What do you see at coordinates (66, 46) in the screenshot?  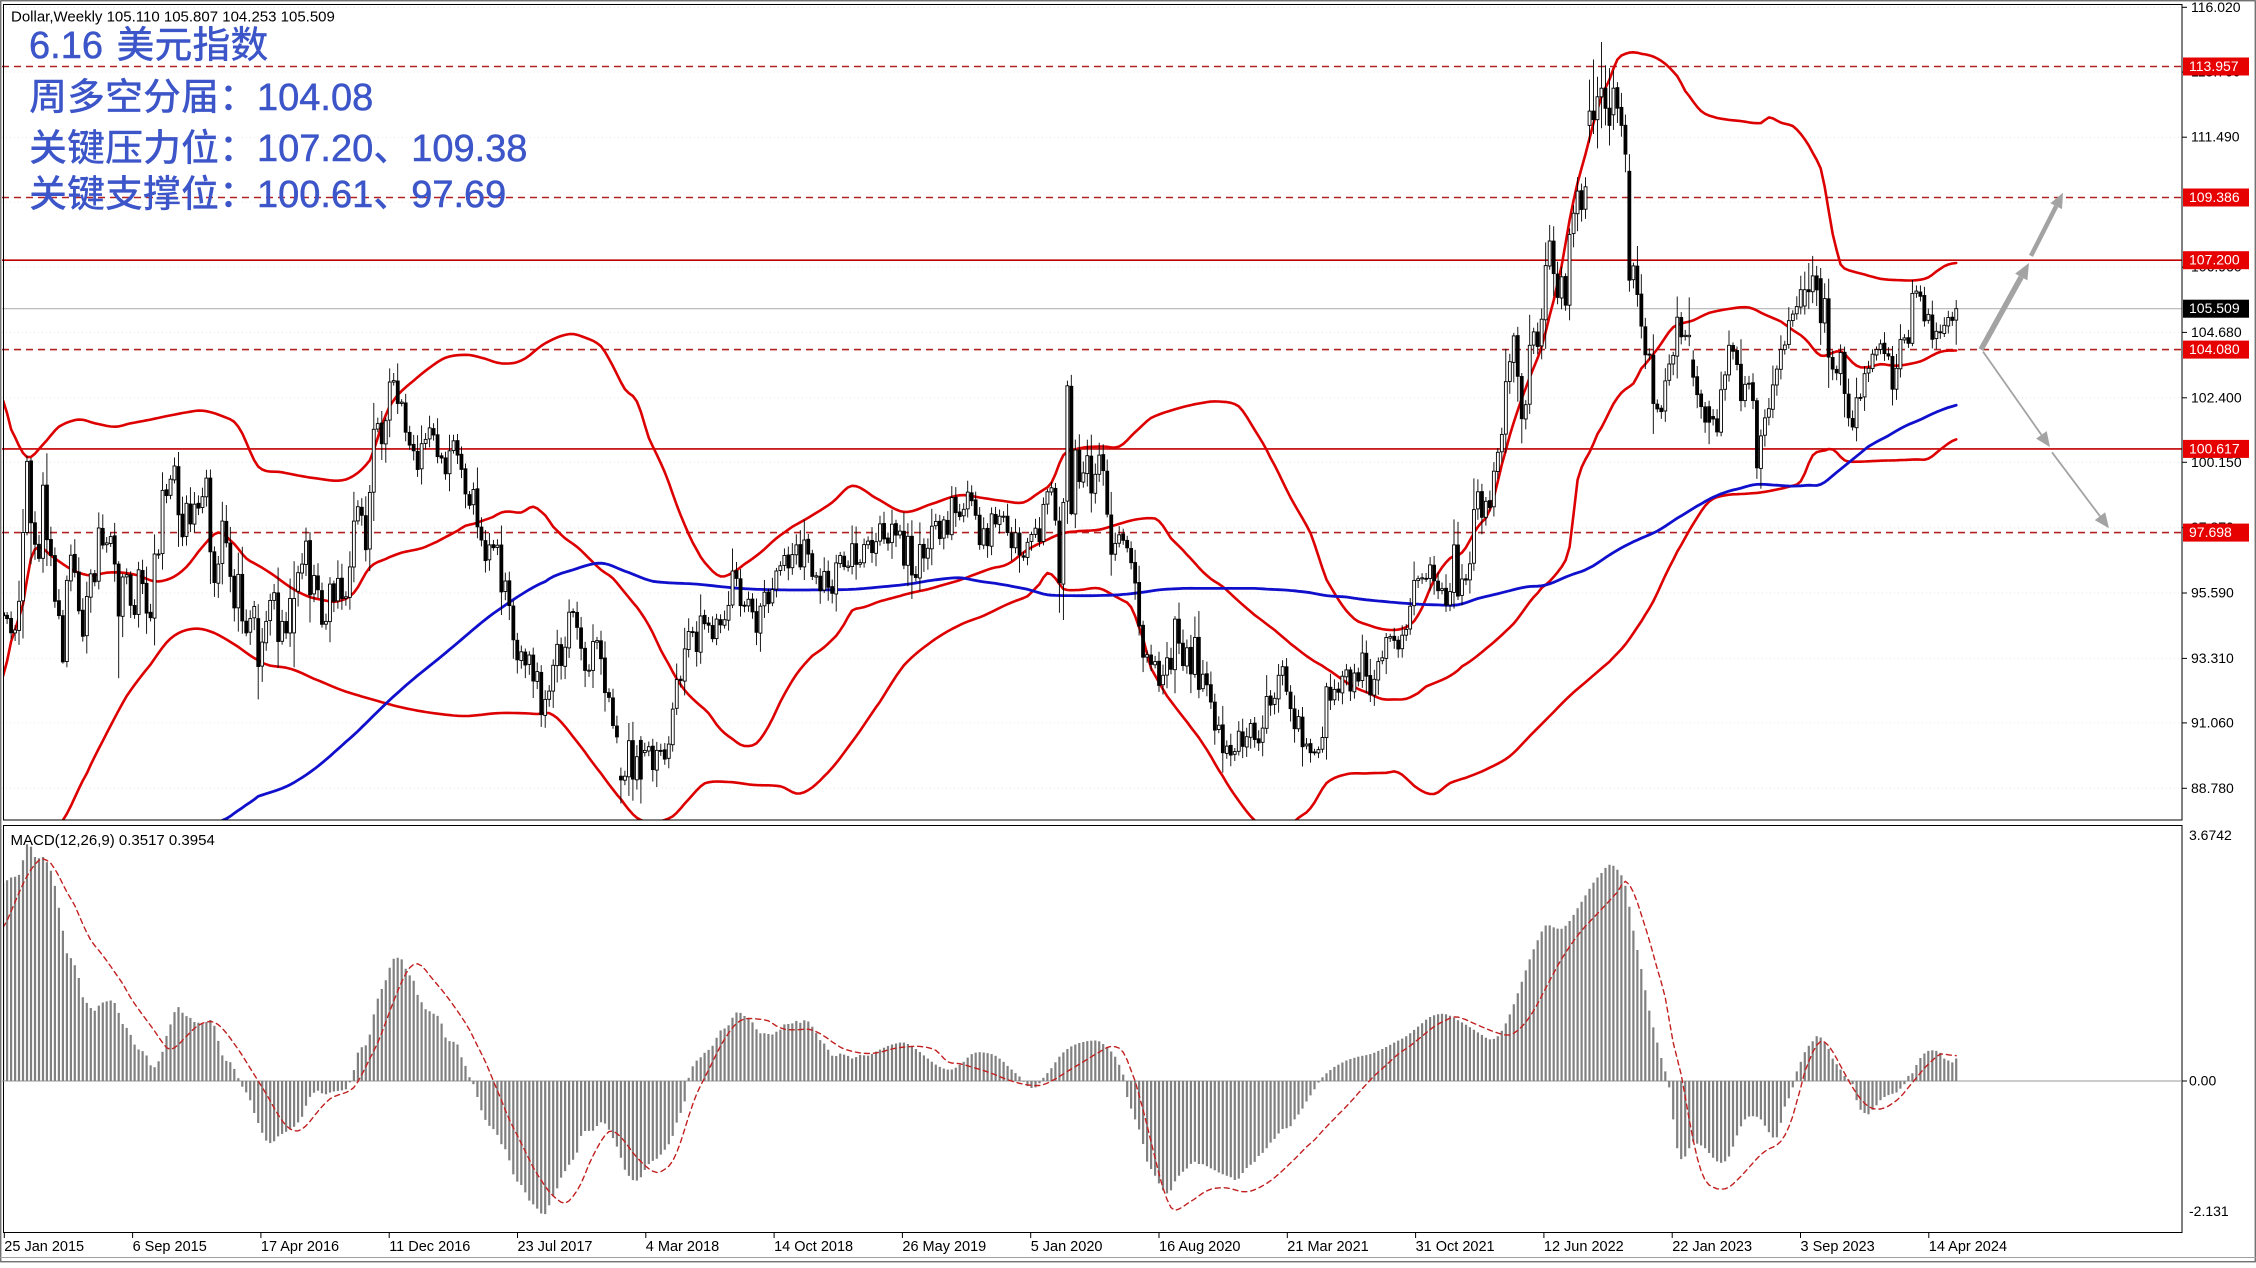 I see `svg-text: 6.16` at bounding box center [66, 46].